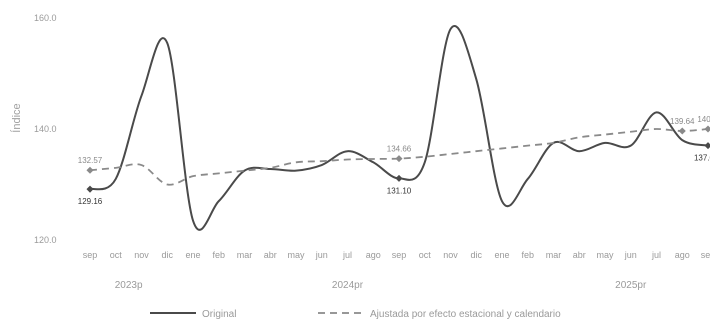 The height and width of the screenshot is (326, 710). What do you see at coordinates (348, 285) in the screenshot?
I see `year-label: 2024pr` at bounding box center [348, 285].